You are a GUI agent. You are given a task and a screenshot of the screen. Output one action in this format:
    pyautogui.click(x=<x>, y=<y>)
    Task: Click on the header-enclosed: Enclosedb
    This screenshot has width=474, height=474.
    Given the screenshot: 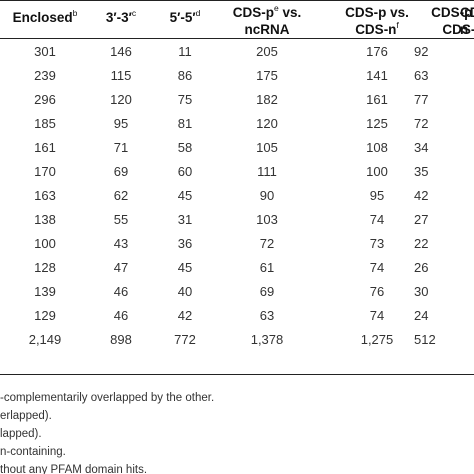 What is the action you would take?
    pyautogui.click(x=45, y=17)
    